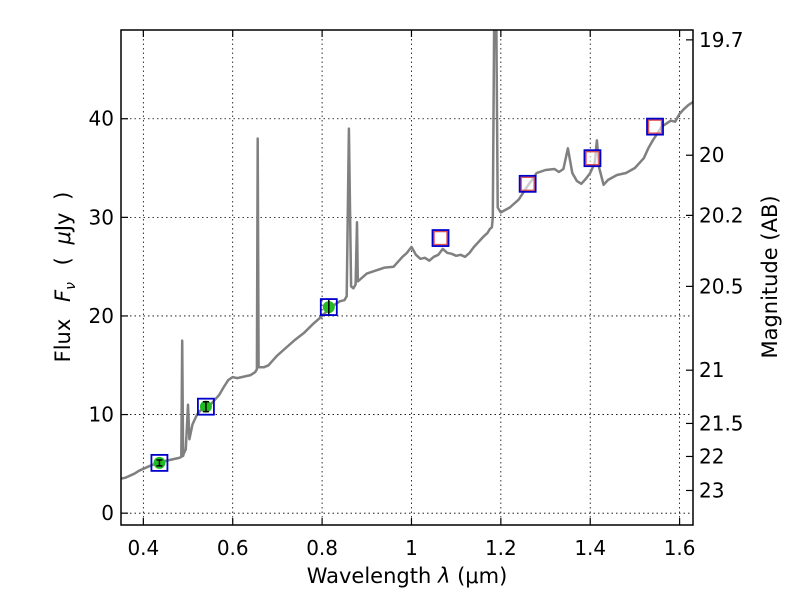  Describe the element at coordinates (411, 548) in the screenshot. I see `x-tick-label: 1` at that location.